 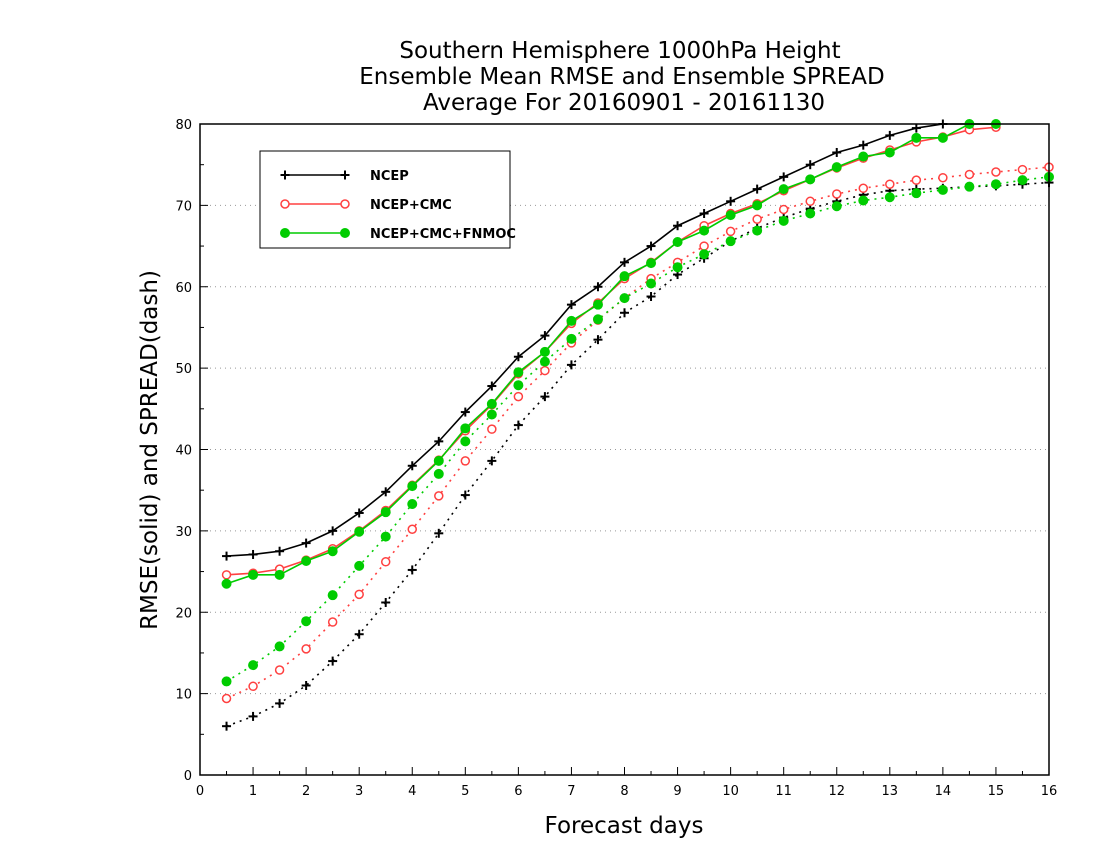 What do you see at coordinates (943, 791) in the screenshot?
I see `x-tick-label-14: 14` at bounding box center [943, 791].